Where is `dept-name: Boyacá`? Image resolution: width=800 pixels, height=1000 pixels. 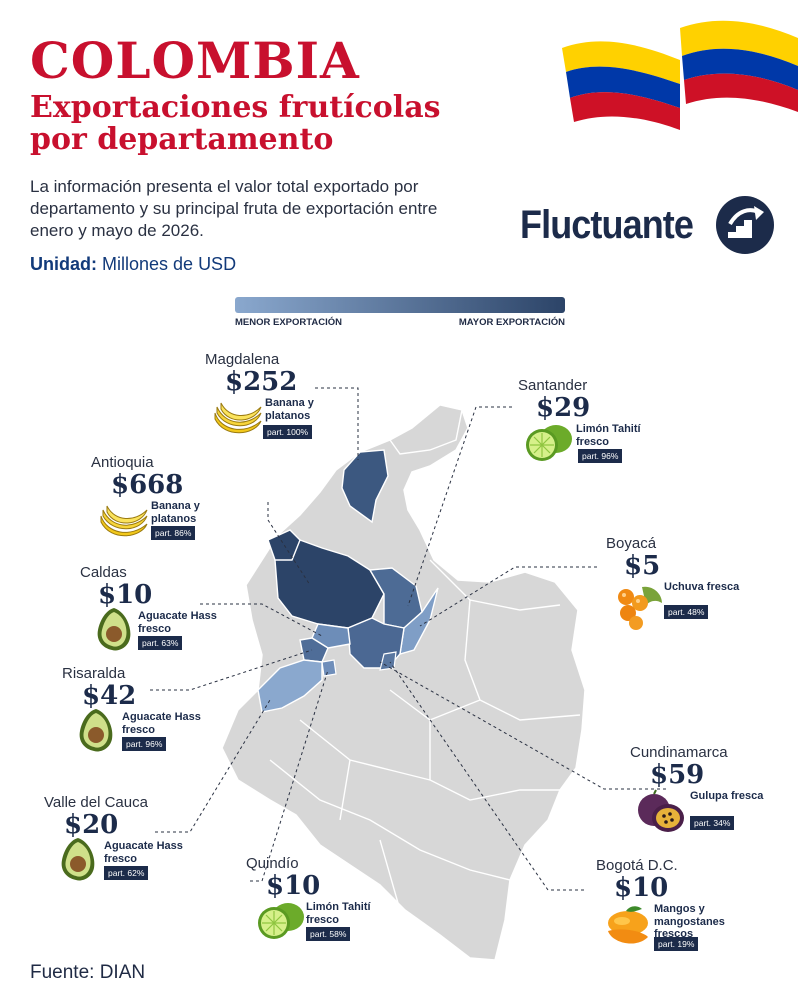
dept-name: Boyacá is located at coordinates (631, 543).